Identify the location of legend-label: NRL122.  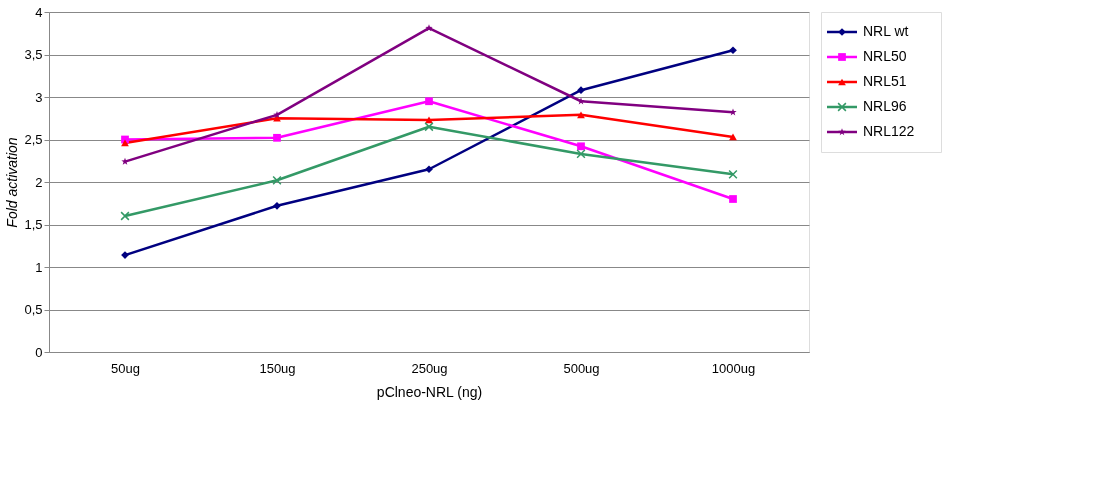
(889, 131).